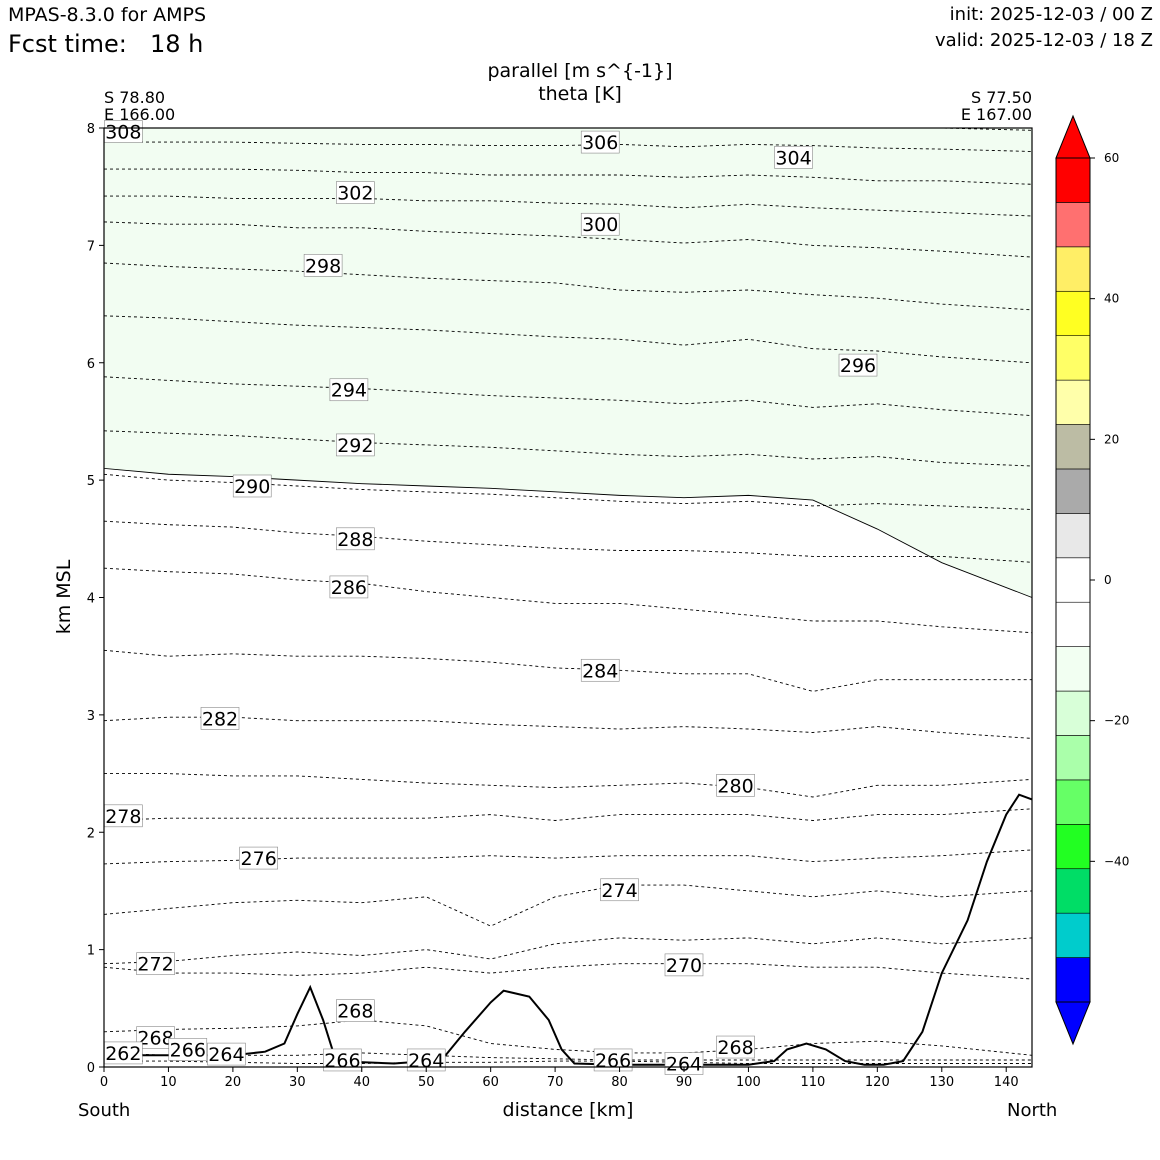  Describe the element at coordinates (123, 133) in the screenshot. I see `contour-label-308: 308` at that location.